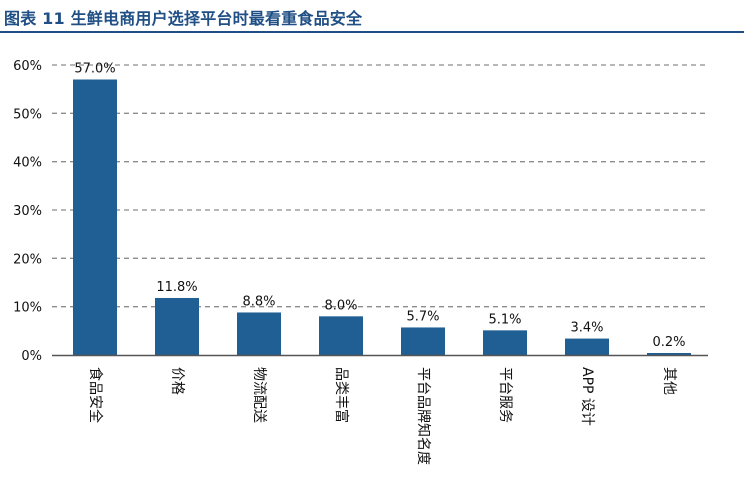 Image resolution: width=752 pixels, height=488 pixels. What do you see at coordinates (27, 114) in the screenshot?
I see `y-tick-label: 50%` at bounding box center [27, 114].